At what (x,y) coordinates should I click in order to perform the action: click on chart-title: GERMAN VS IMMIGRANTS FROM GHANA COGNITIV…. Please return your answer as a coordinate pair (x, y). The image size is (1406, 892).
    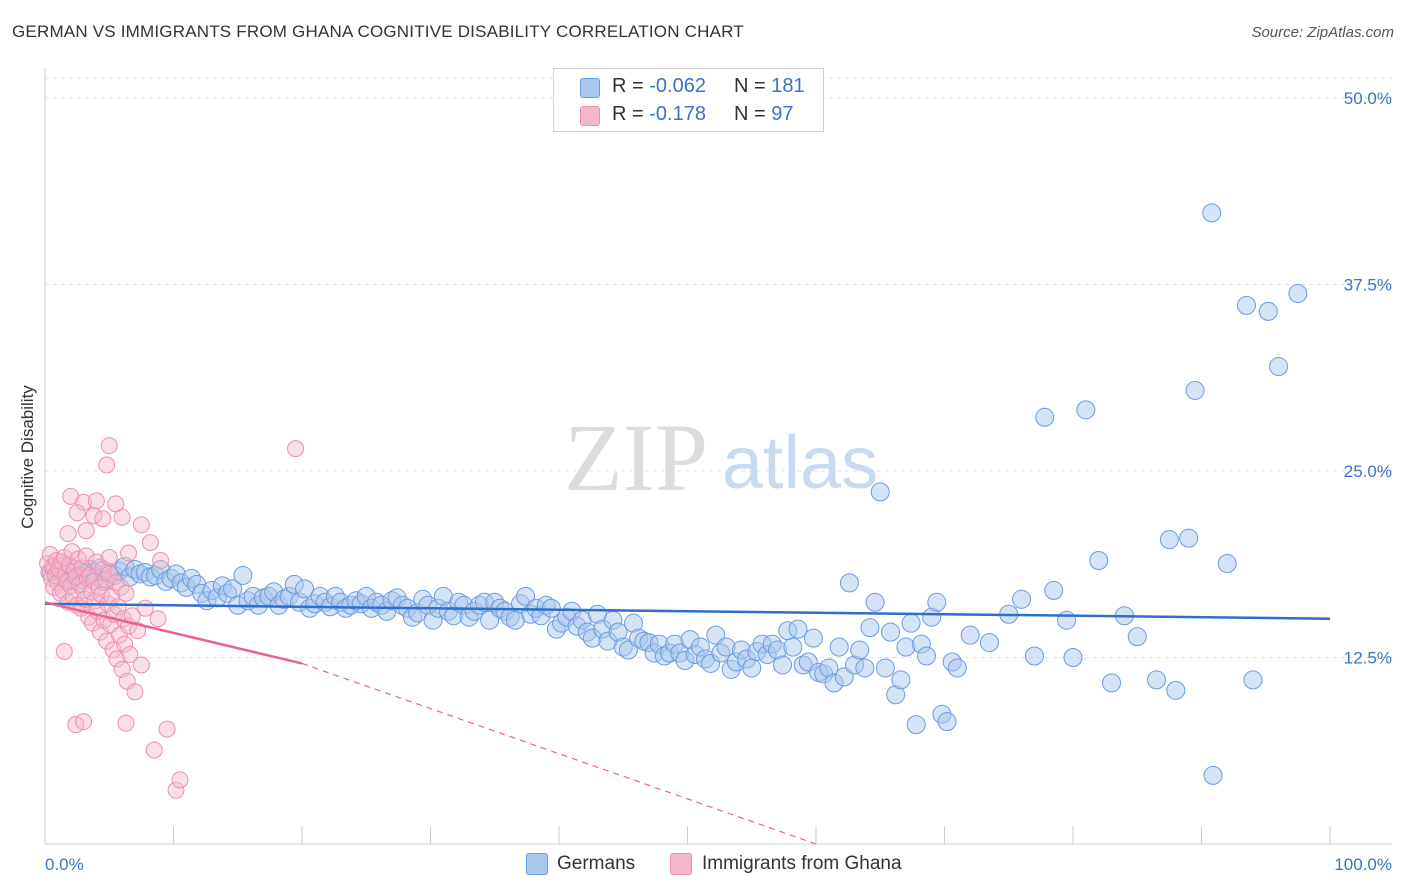
    Looking at the image, I should click on (378, 31).